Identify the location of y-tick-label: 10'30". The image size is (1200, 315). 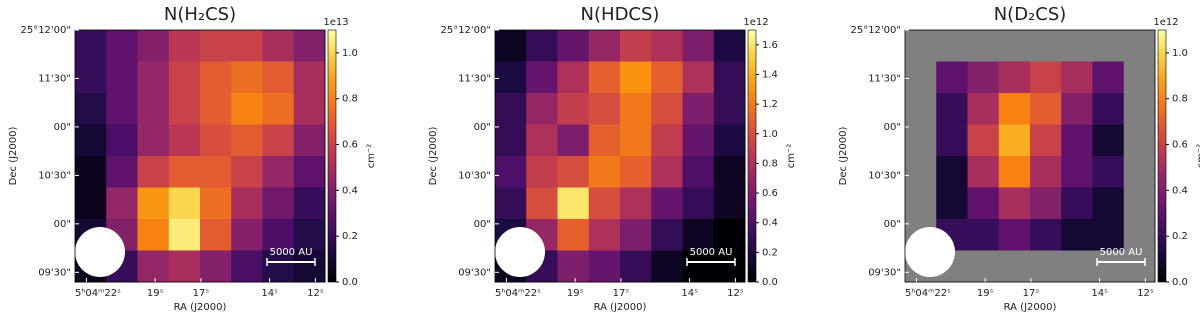
(474, 175).